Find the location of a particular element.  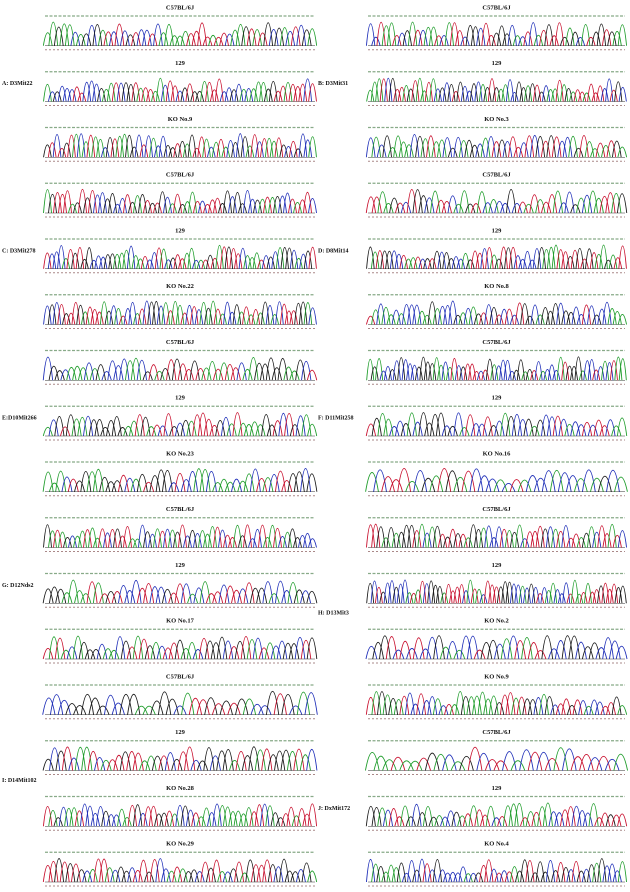

trace-label: KO No.3 is located at coordinates (496, 119).